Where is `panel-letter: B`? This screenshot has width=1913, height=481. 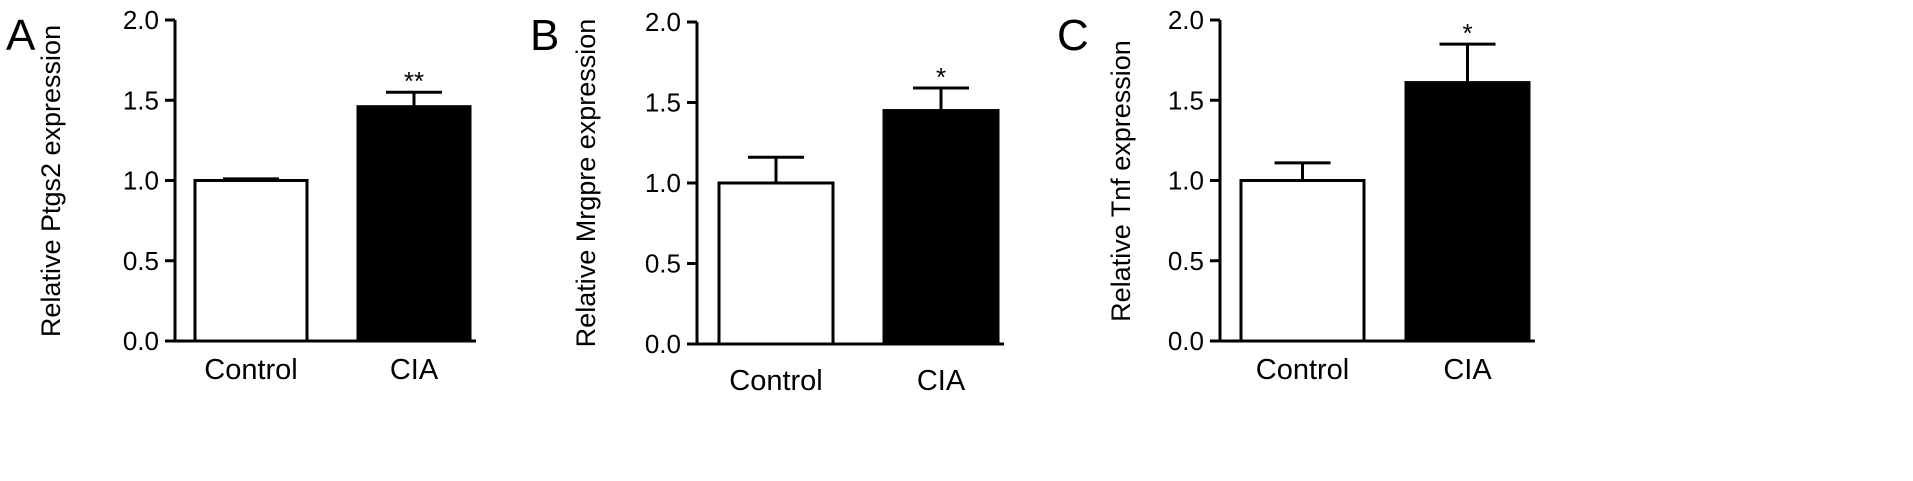
panel-letter: B is located at coordinates (544, 35).